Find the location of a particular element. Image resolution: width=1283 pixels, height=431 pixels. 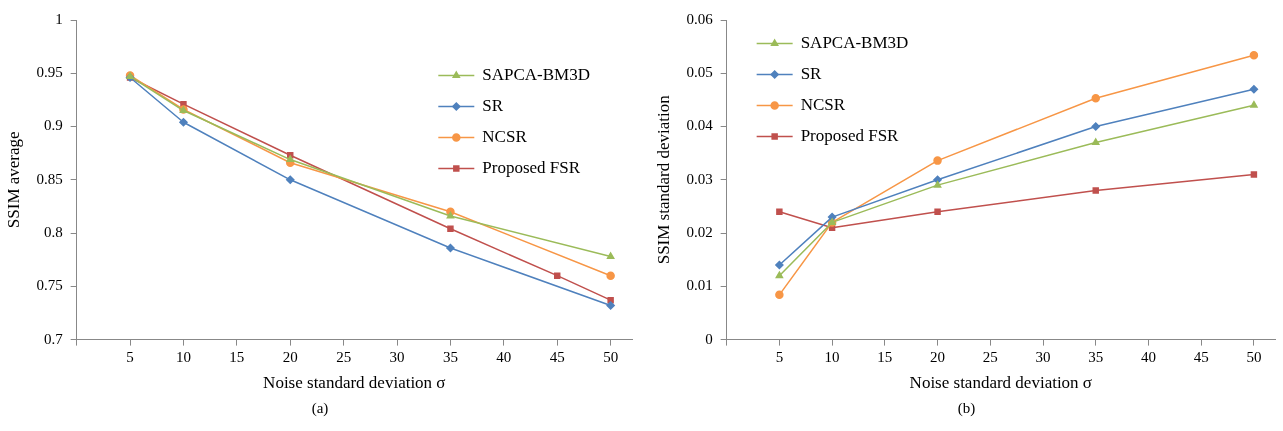

y-tick-label: 0.8 is located at coordinates (53, 232).